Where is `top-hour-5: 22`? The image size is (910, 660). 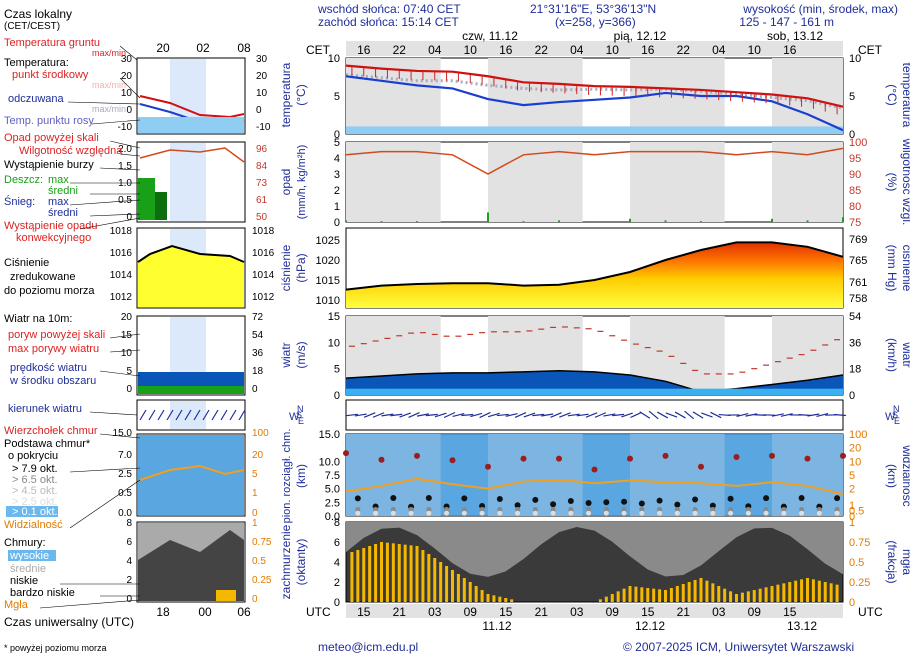
top-hour-5: 22 is located at coordinates (542, 50).